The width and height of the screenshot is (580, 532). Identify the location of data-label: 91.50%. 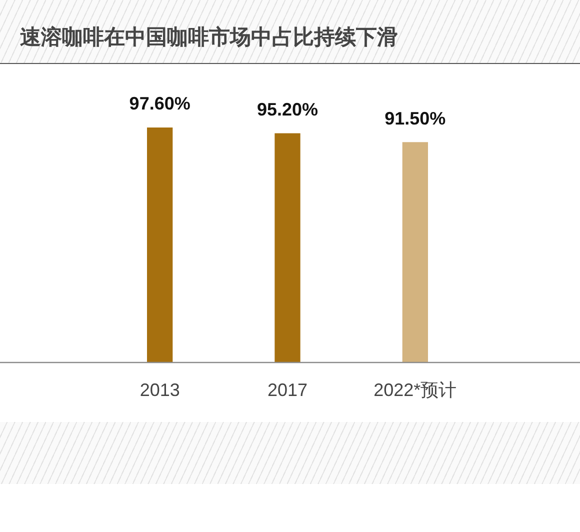
(415, 118).